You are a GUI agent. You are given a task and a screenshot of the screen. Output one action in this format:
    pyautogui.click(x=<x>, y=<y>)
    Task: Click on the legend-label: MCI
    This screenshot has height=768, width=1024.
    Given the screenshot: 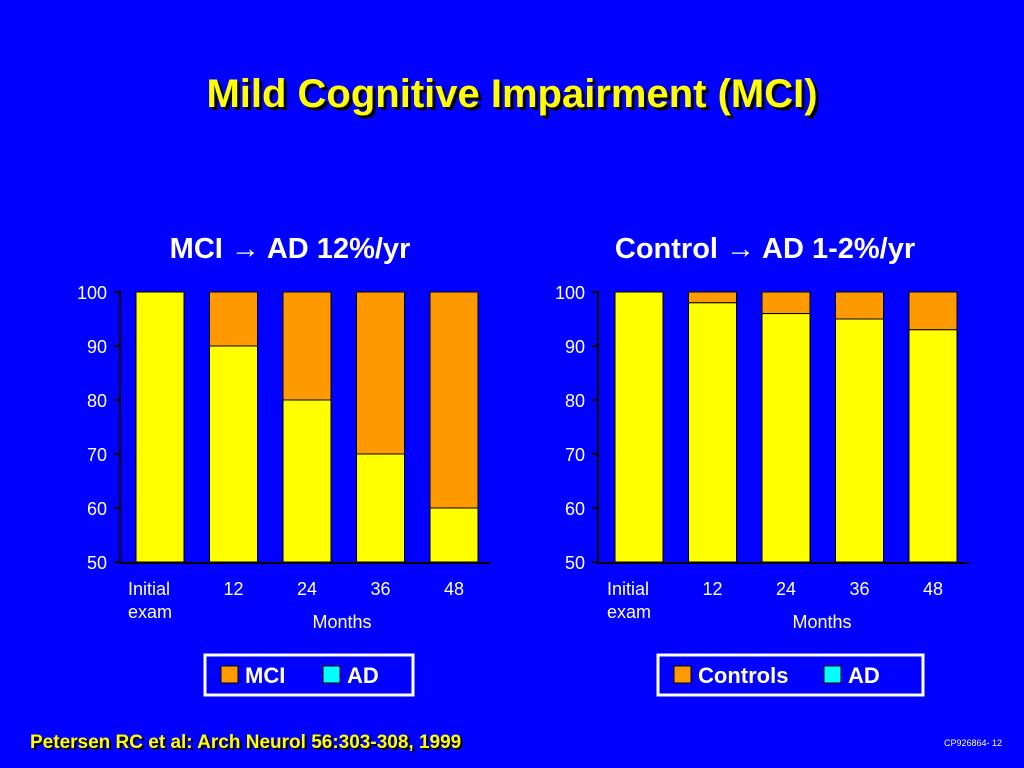 What is the action you would take?
    pyautogui.click(x=265, y=675)
    